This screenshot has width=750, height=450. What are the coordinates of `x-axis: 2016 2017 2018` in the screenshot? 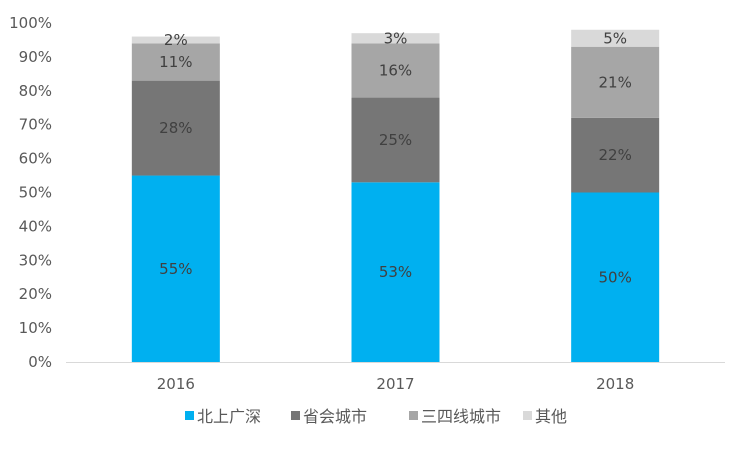 It's located at (396, 384).